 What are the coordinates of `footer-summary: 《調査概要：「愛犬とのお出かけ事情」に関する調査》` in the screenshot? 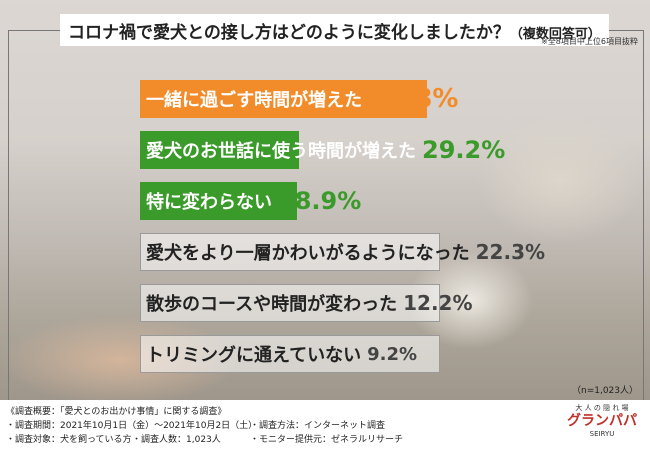 It's located at (116, 412).